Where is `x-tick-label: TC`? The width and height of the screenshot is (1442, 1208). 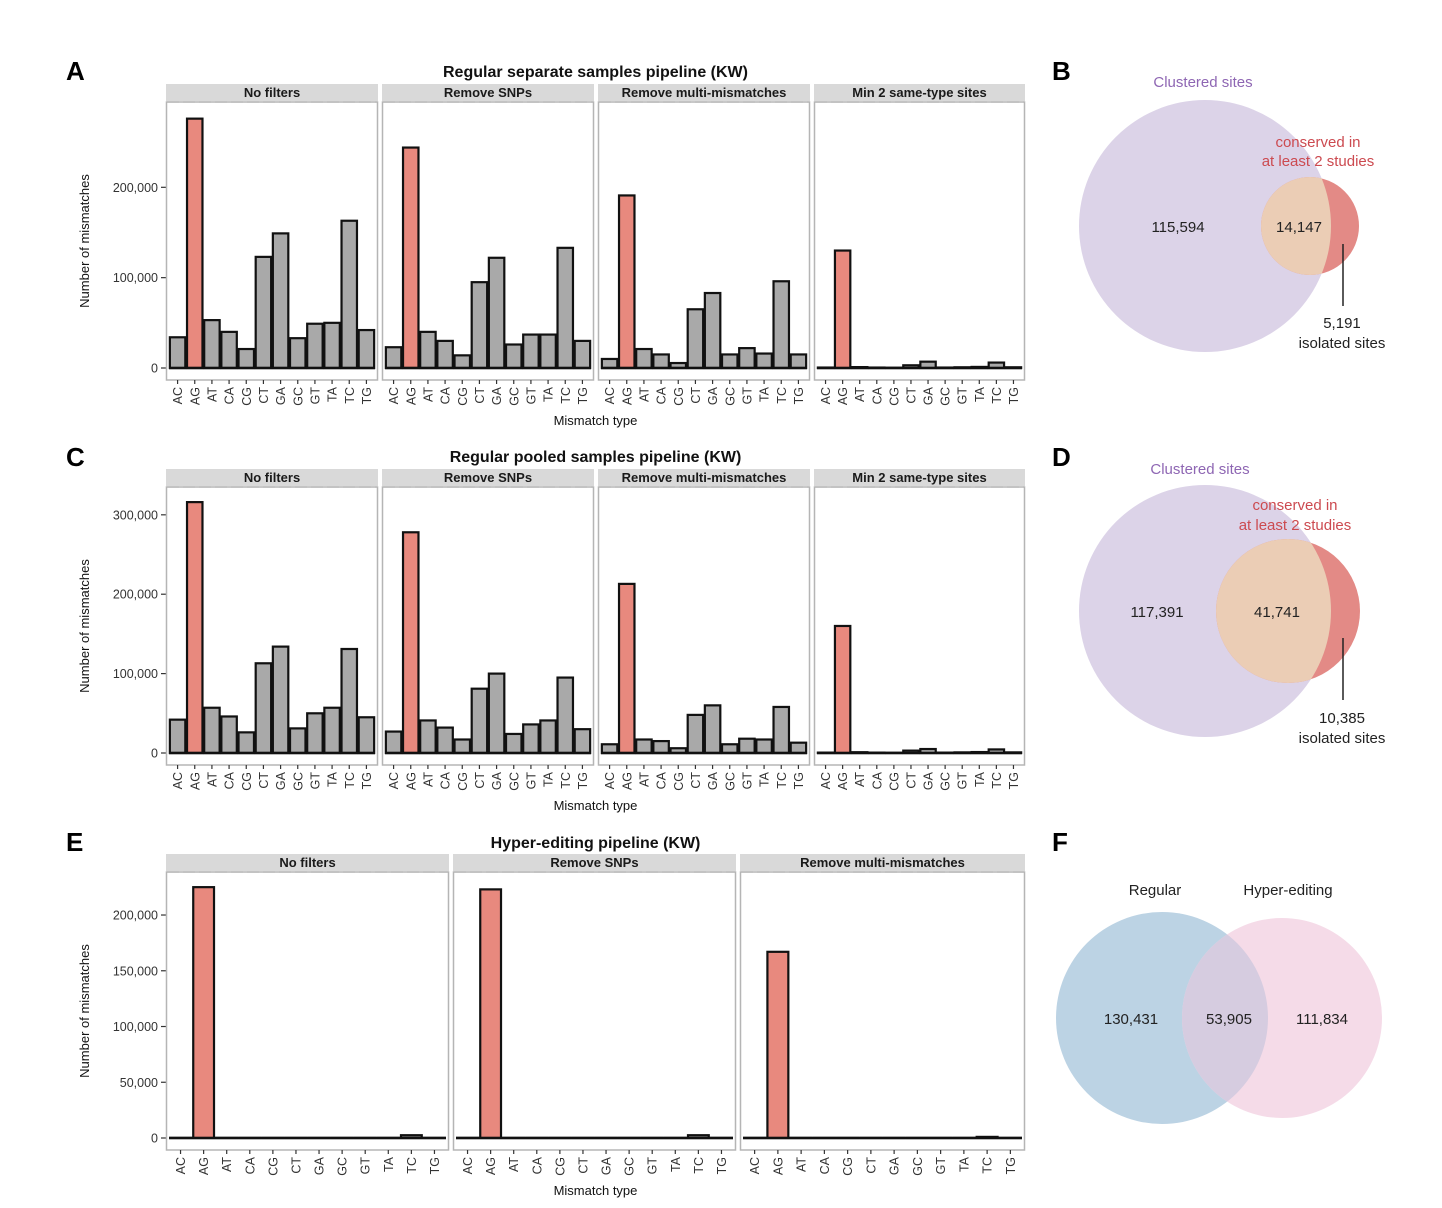
x-tick-label: TC is located at coordinates (350, 780).